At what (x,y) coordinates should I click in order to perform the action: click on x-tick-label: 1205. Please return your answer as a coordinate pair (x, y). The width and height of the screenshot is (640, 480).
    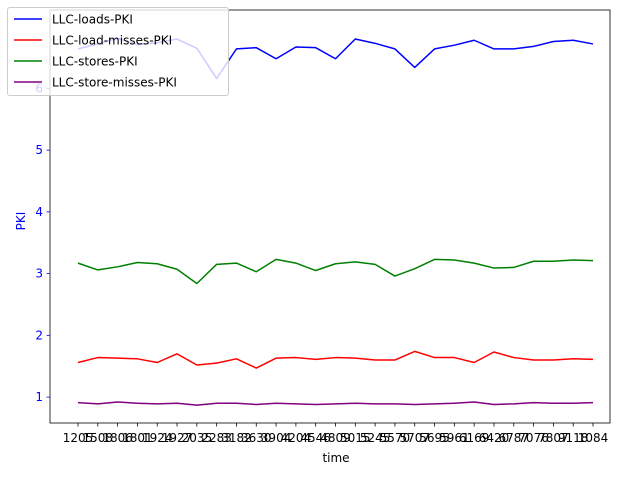
    Looking at the image, I should click on (78, 438).